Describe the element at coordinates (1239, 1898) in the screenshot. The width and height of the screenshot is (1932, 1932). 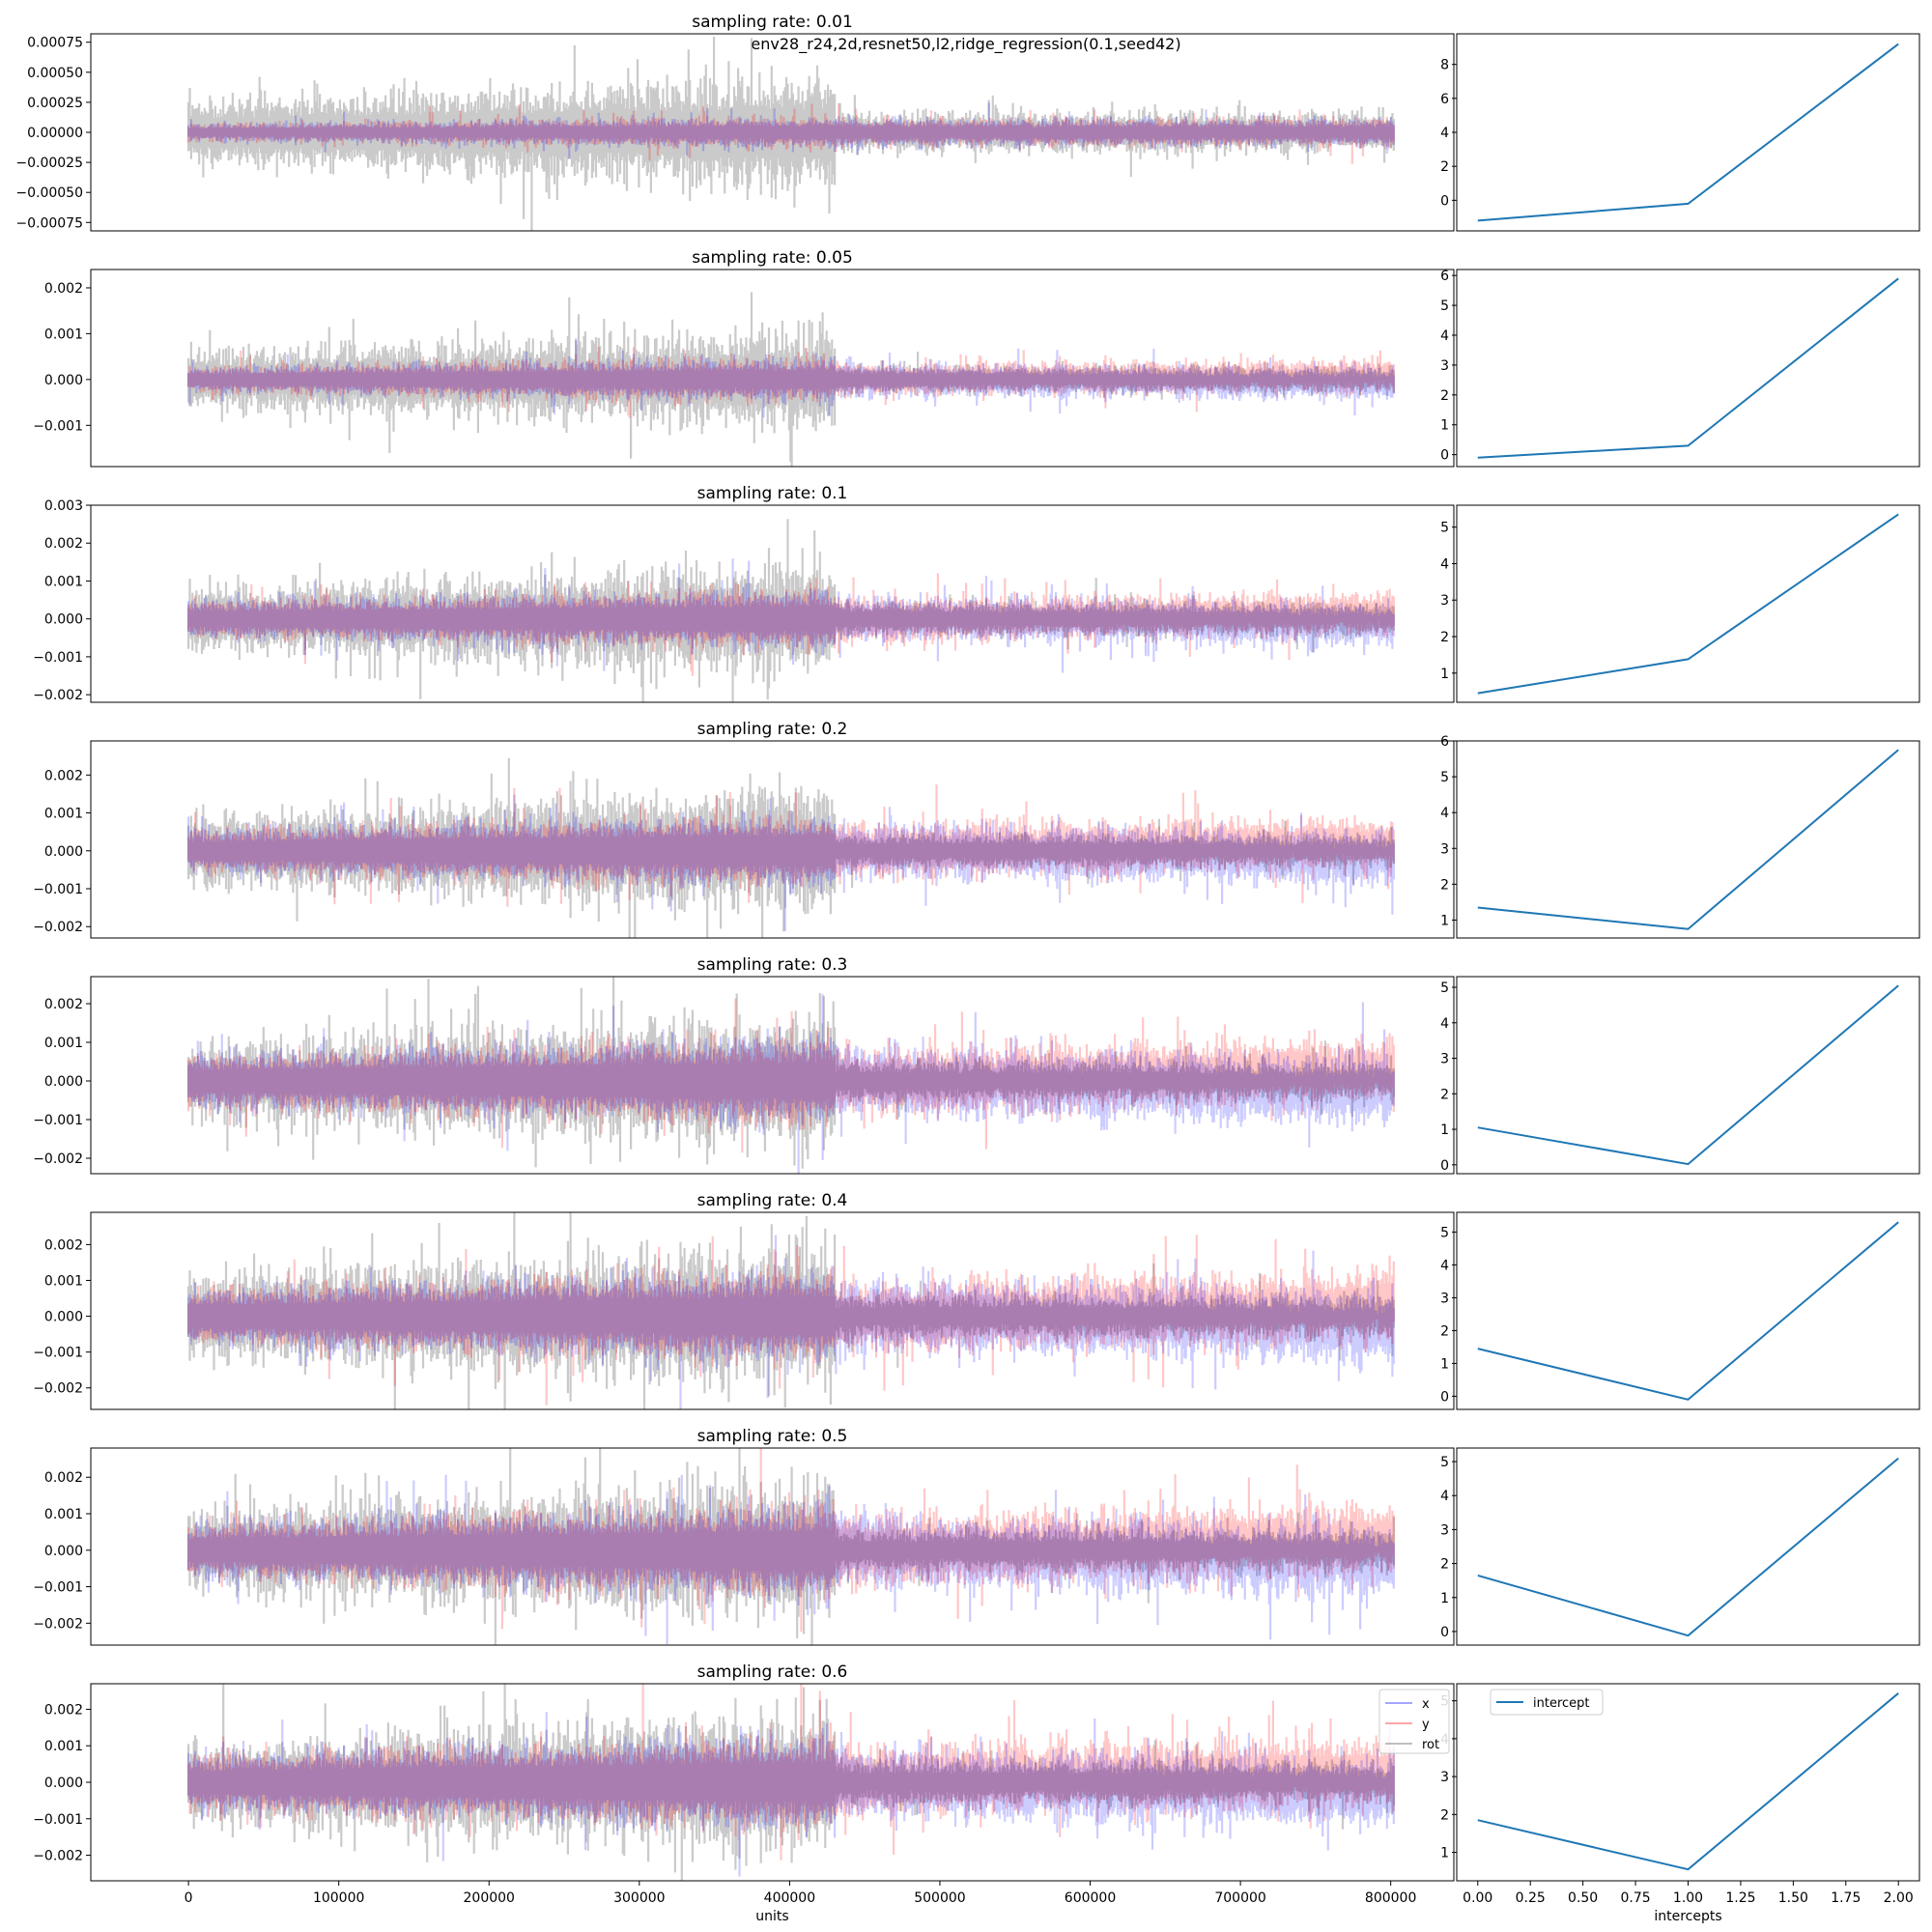
I see `x-tick-label: 700000` at that location.